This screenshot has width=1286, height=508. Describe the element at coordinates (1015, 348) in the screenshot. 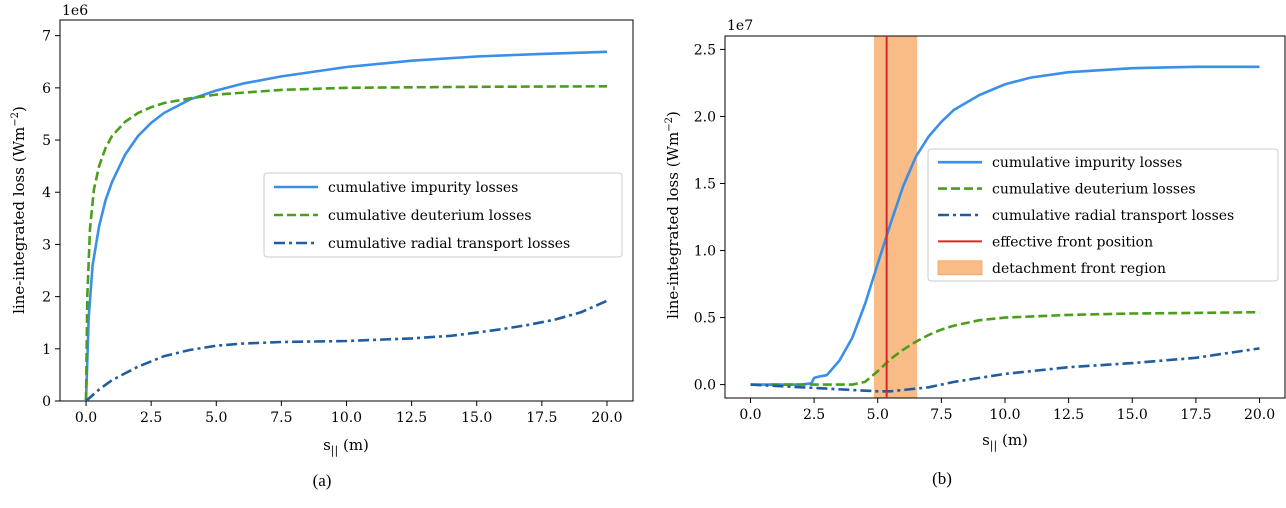

I see `series-cumulative-deuterium-losses` at that location.